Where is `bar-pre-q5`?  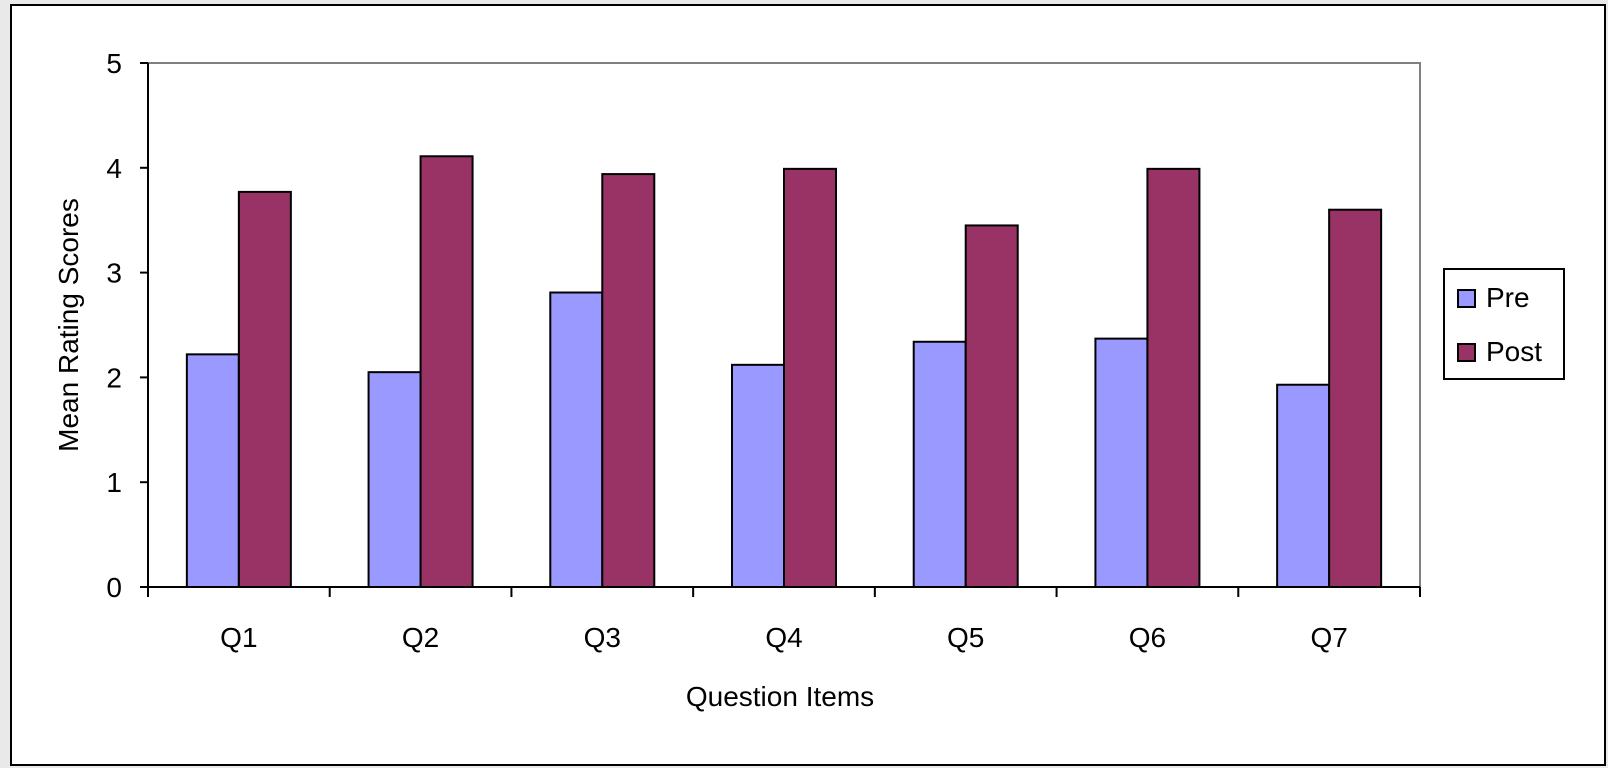
bar-pre-q5 is located at coordinates (939, 464).